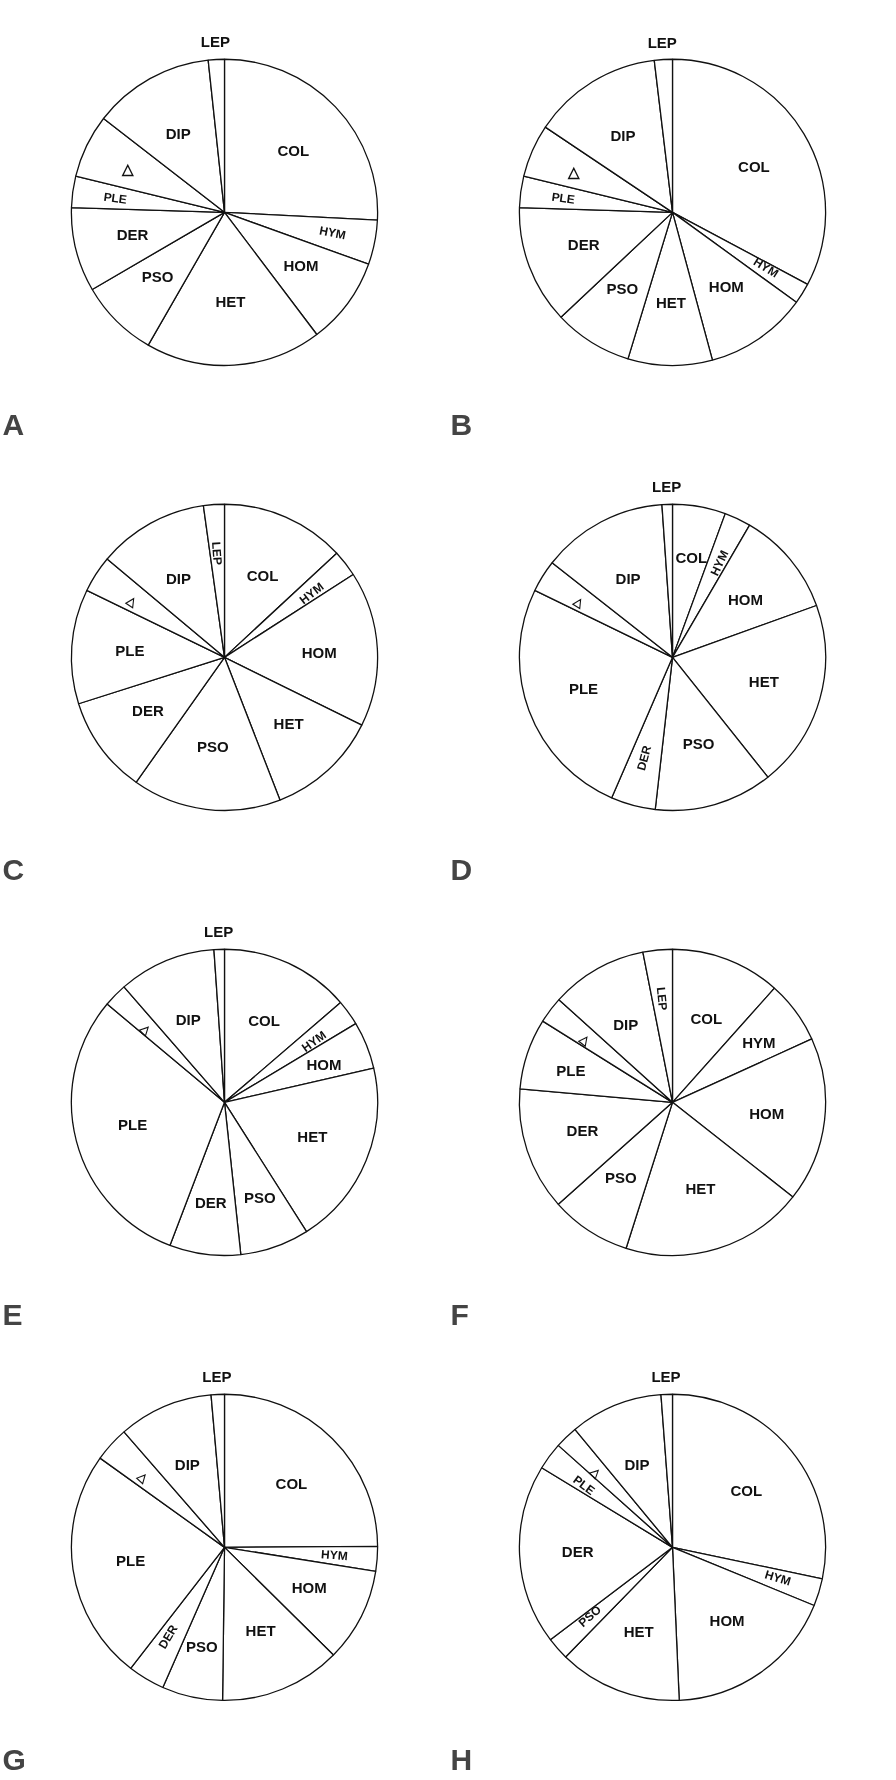 This screenshot has height=1780, width=896. Describe the element at coordinates (13, 869) in the screenshot. I see `text: C` at that location.